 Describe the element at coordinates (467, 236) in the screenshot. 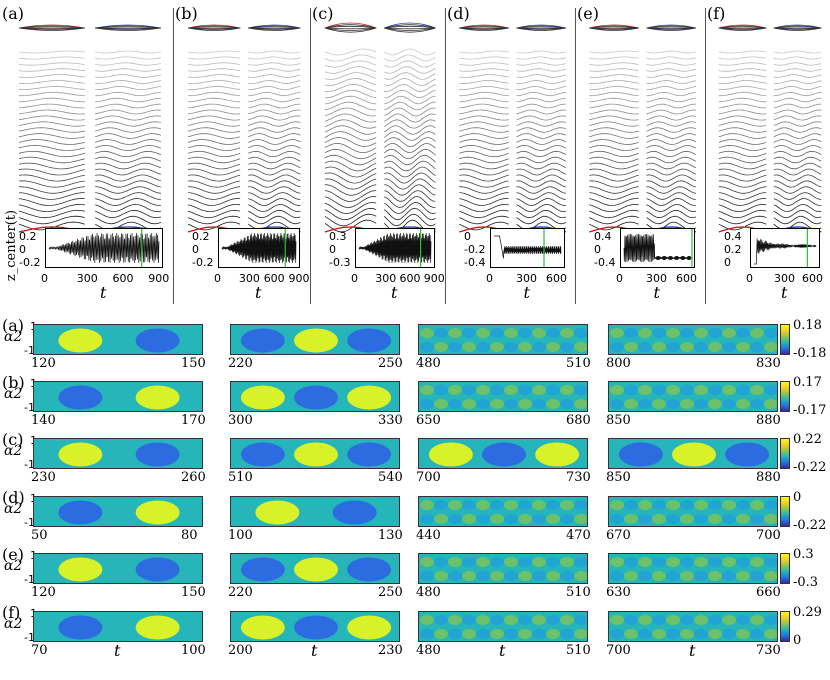

I see `y-tick-label: 0` at that location.